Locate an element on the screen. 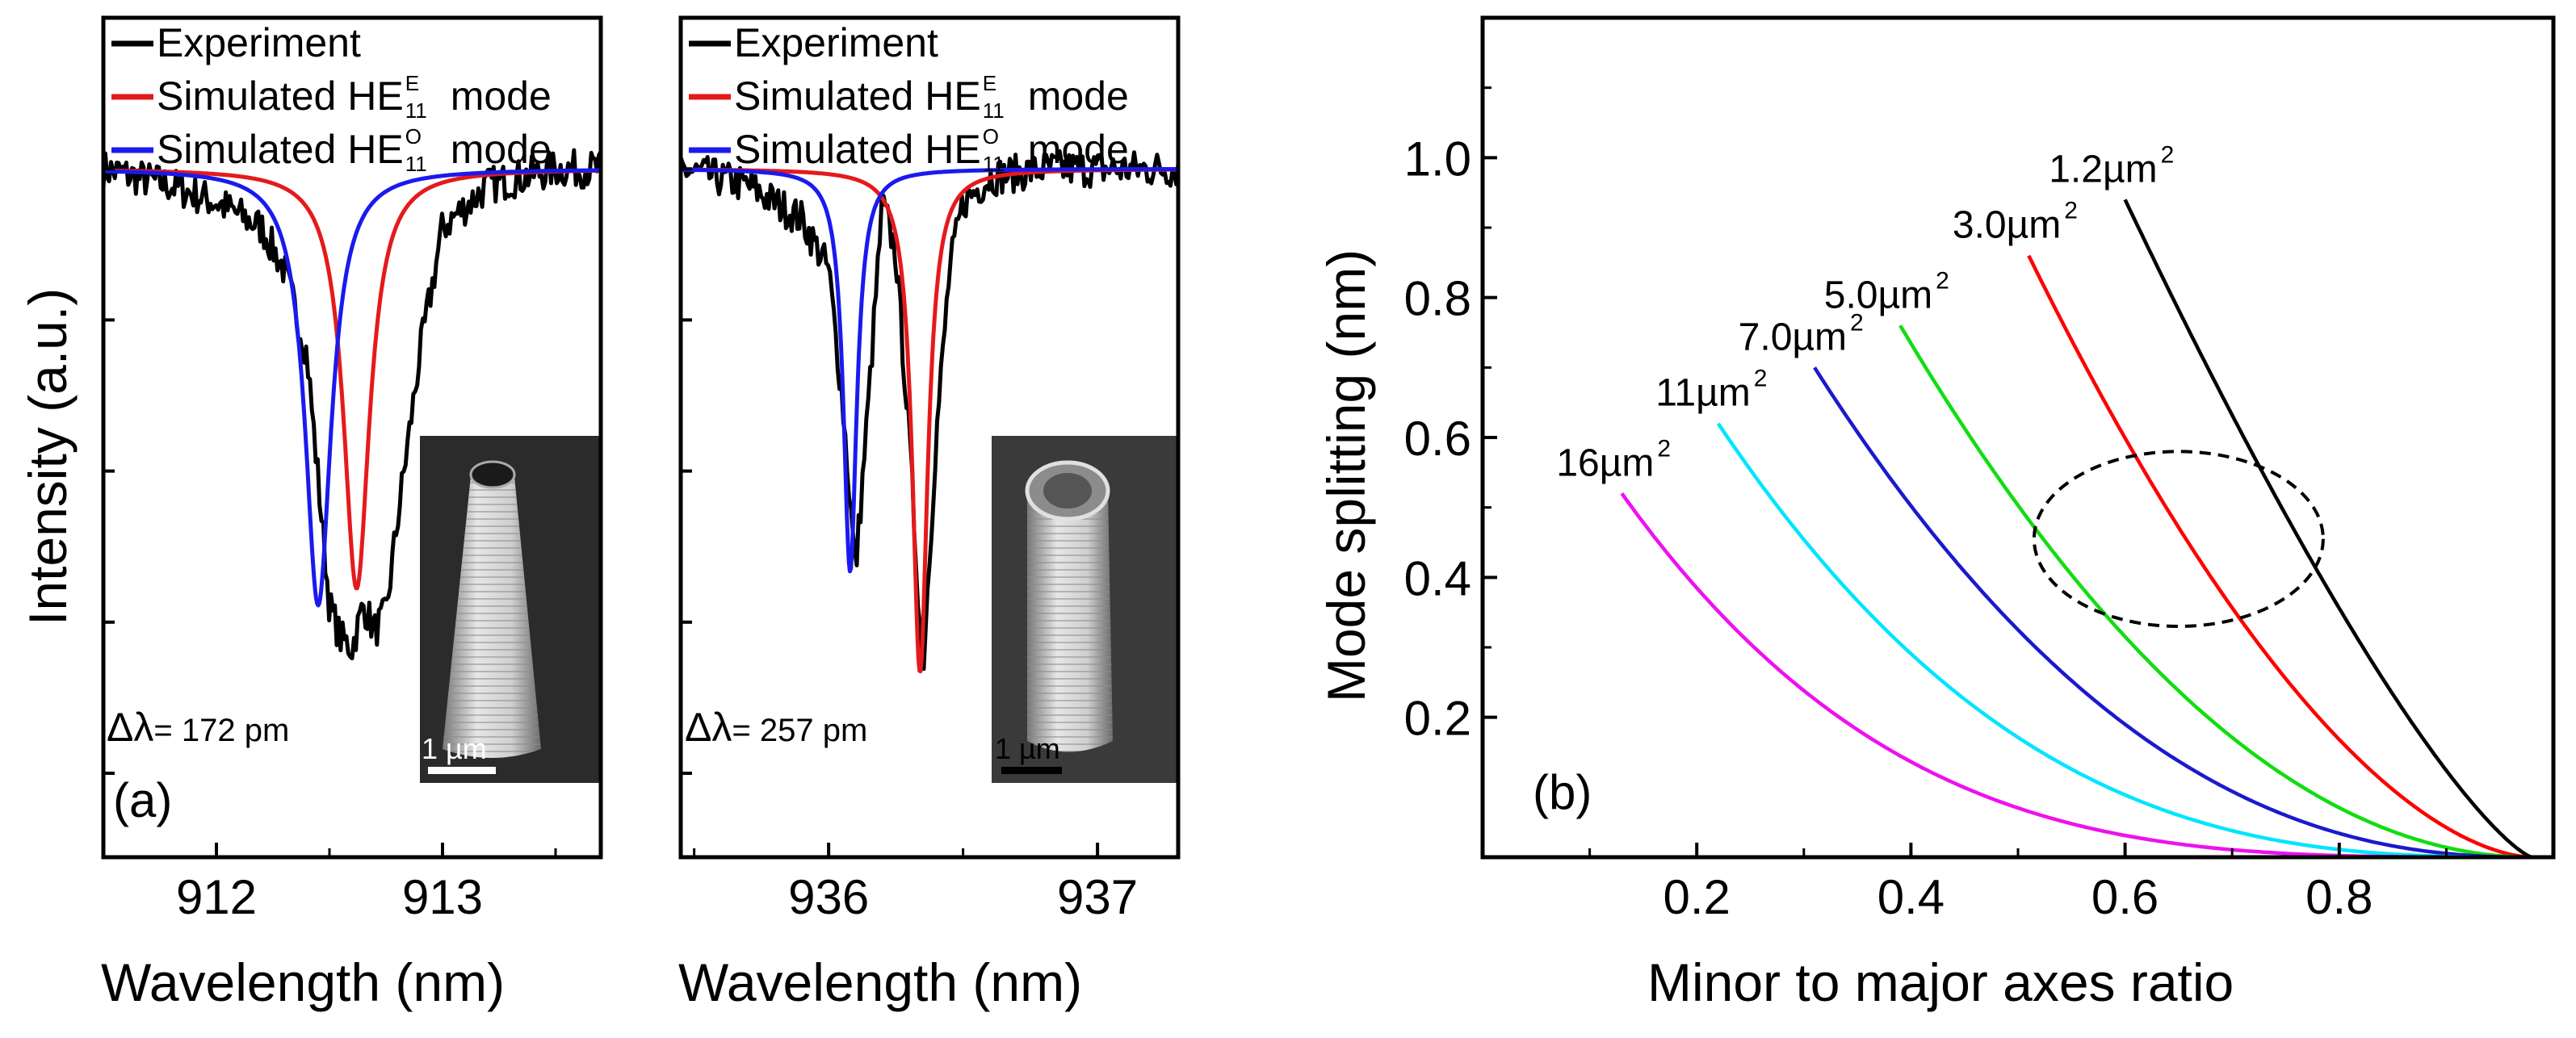 The width and height of the screenshot is (2576, 1038). x-tick-label: 913 is located at coordinates (442, 897).